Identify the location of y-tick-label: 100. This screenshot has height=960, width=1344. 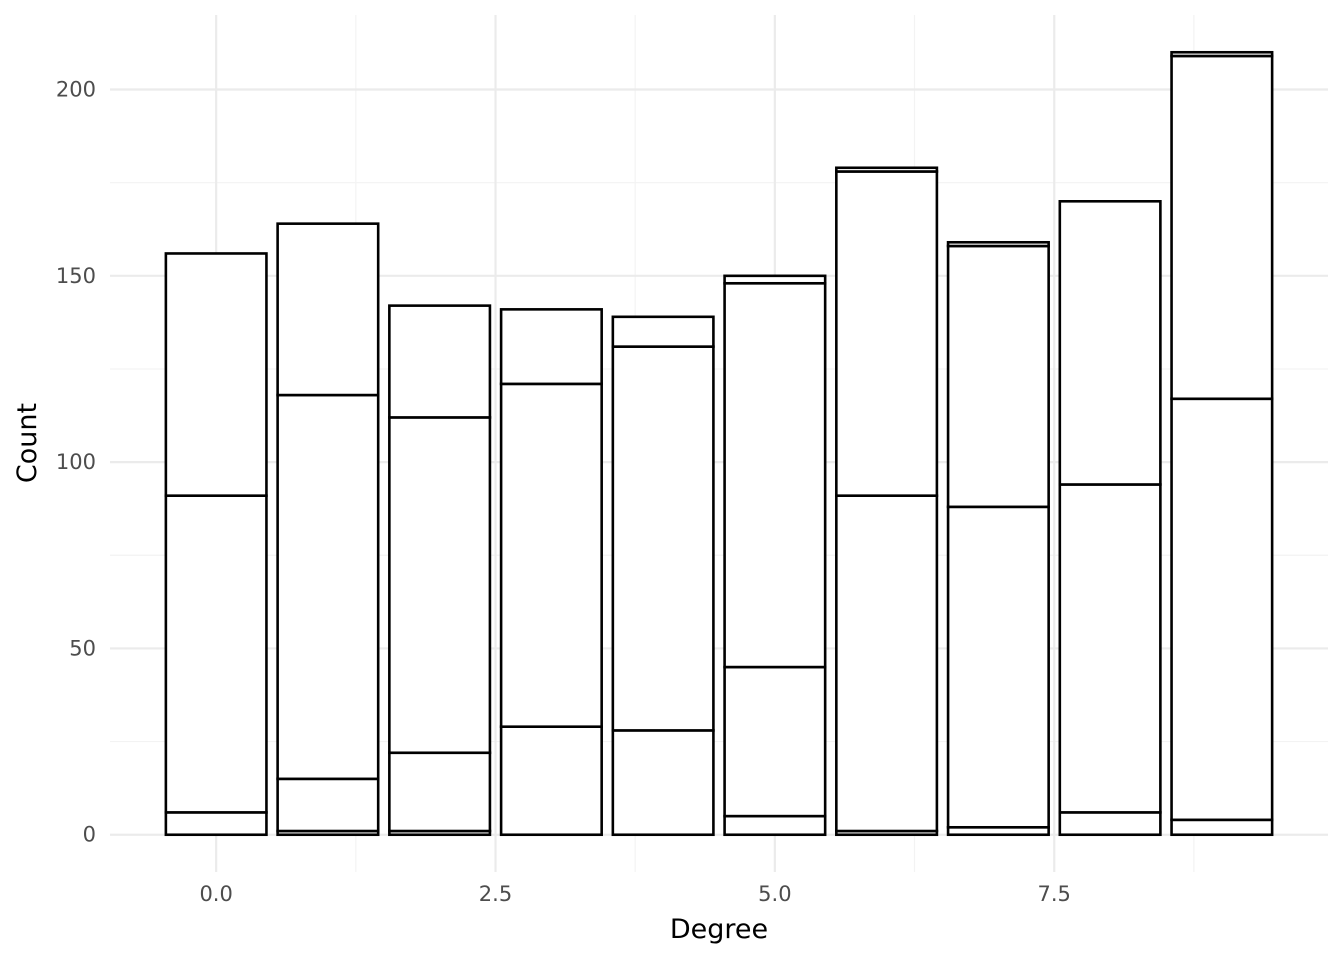
(76, 462).